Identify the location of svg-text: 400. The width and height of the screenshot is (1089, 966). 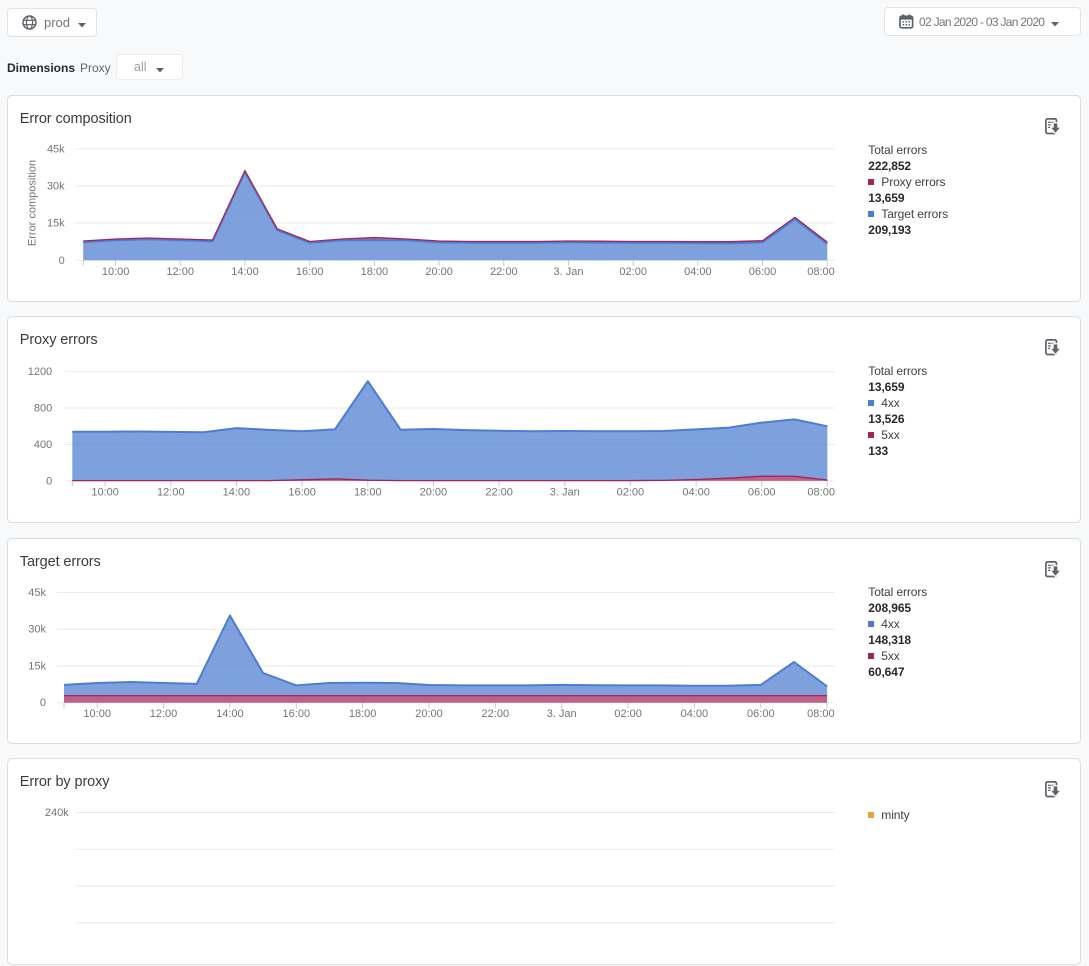
(43, 445).